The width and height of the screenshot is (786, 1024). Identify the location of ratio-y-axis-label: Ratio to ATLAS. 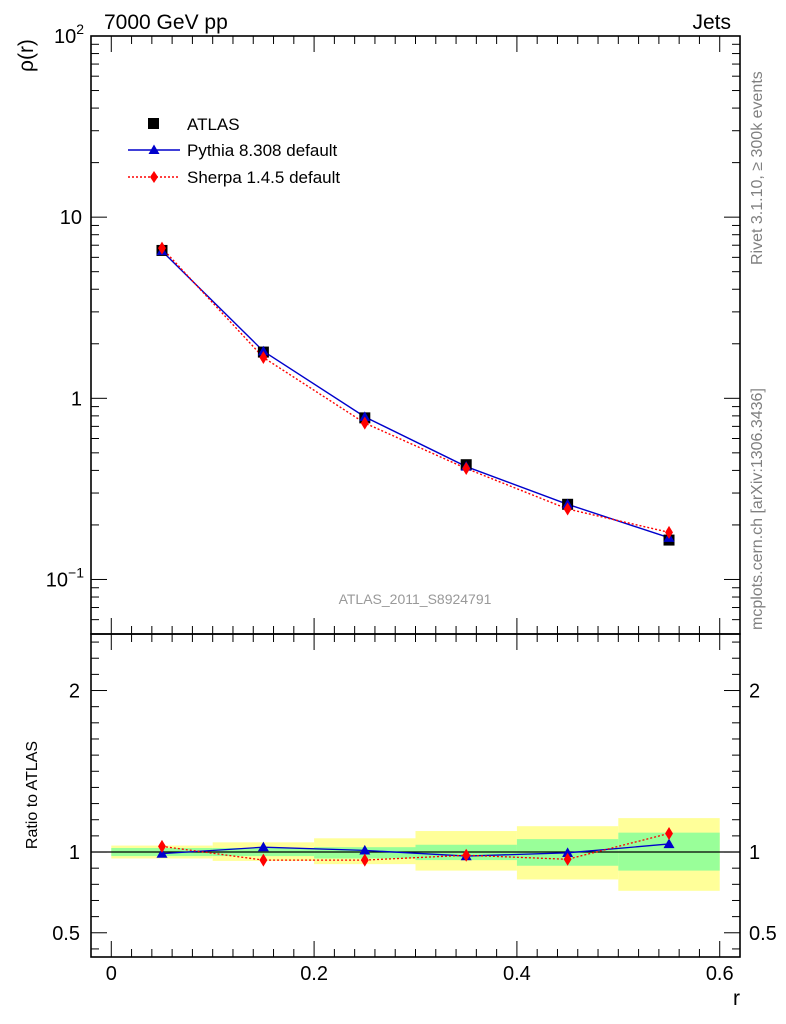
(32, 795).